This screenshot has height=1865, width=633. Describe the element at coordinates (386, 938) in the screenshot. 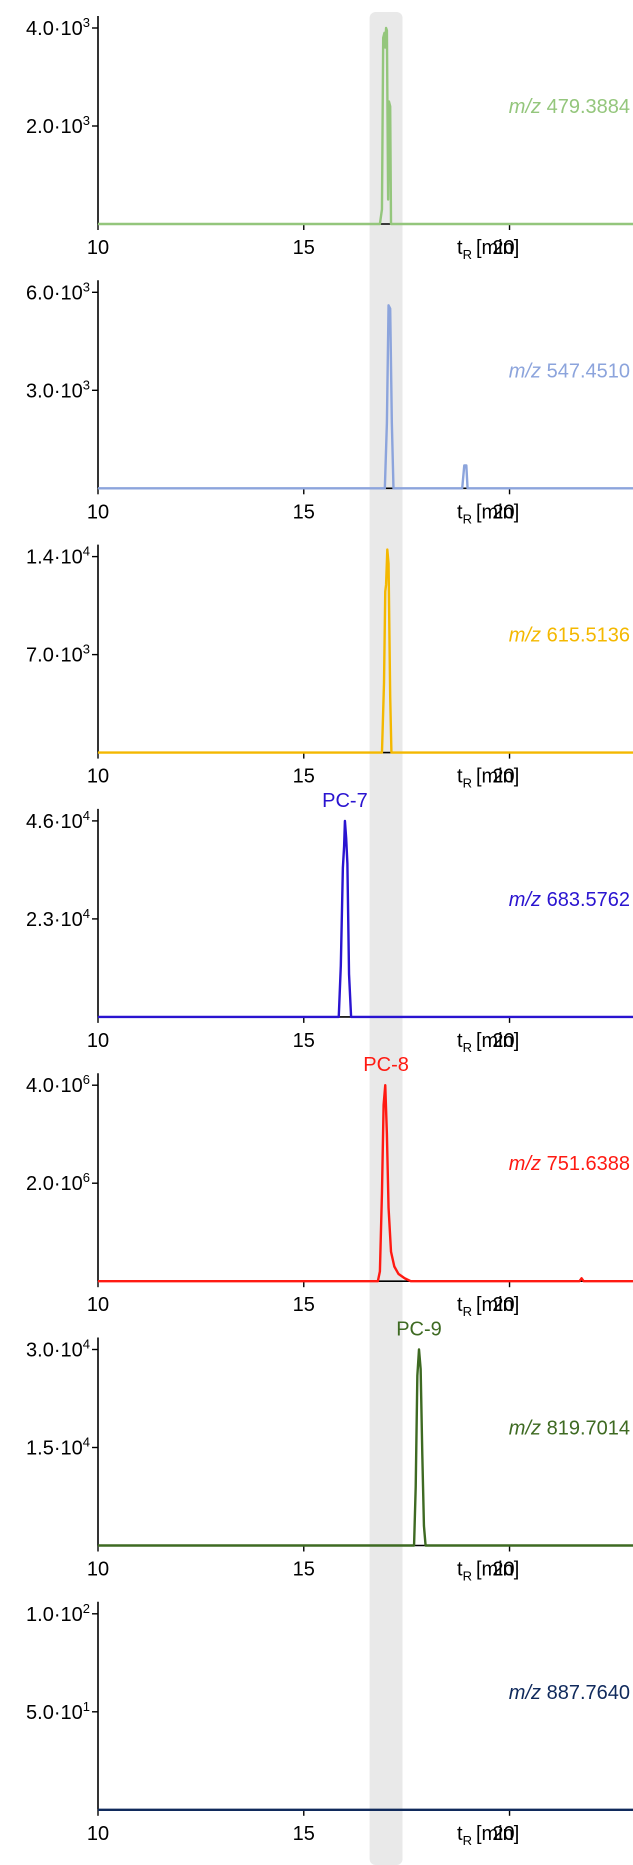

I see `retention-window-band` at that location.